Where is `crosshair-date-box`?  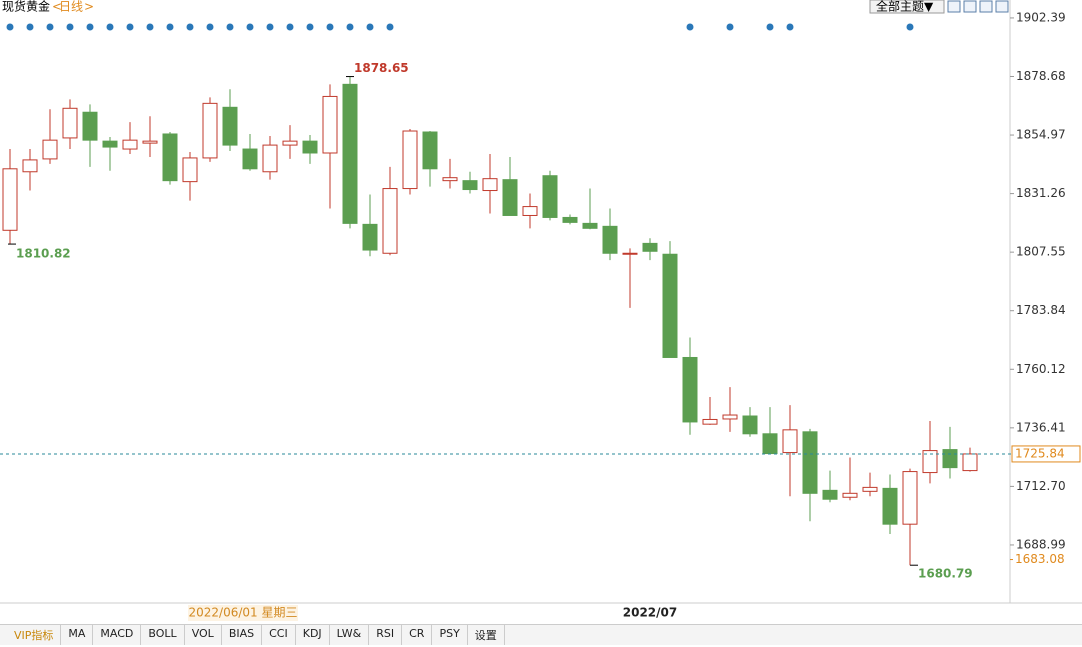
crosshair-date-box is located at coordinates (243, 613).